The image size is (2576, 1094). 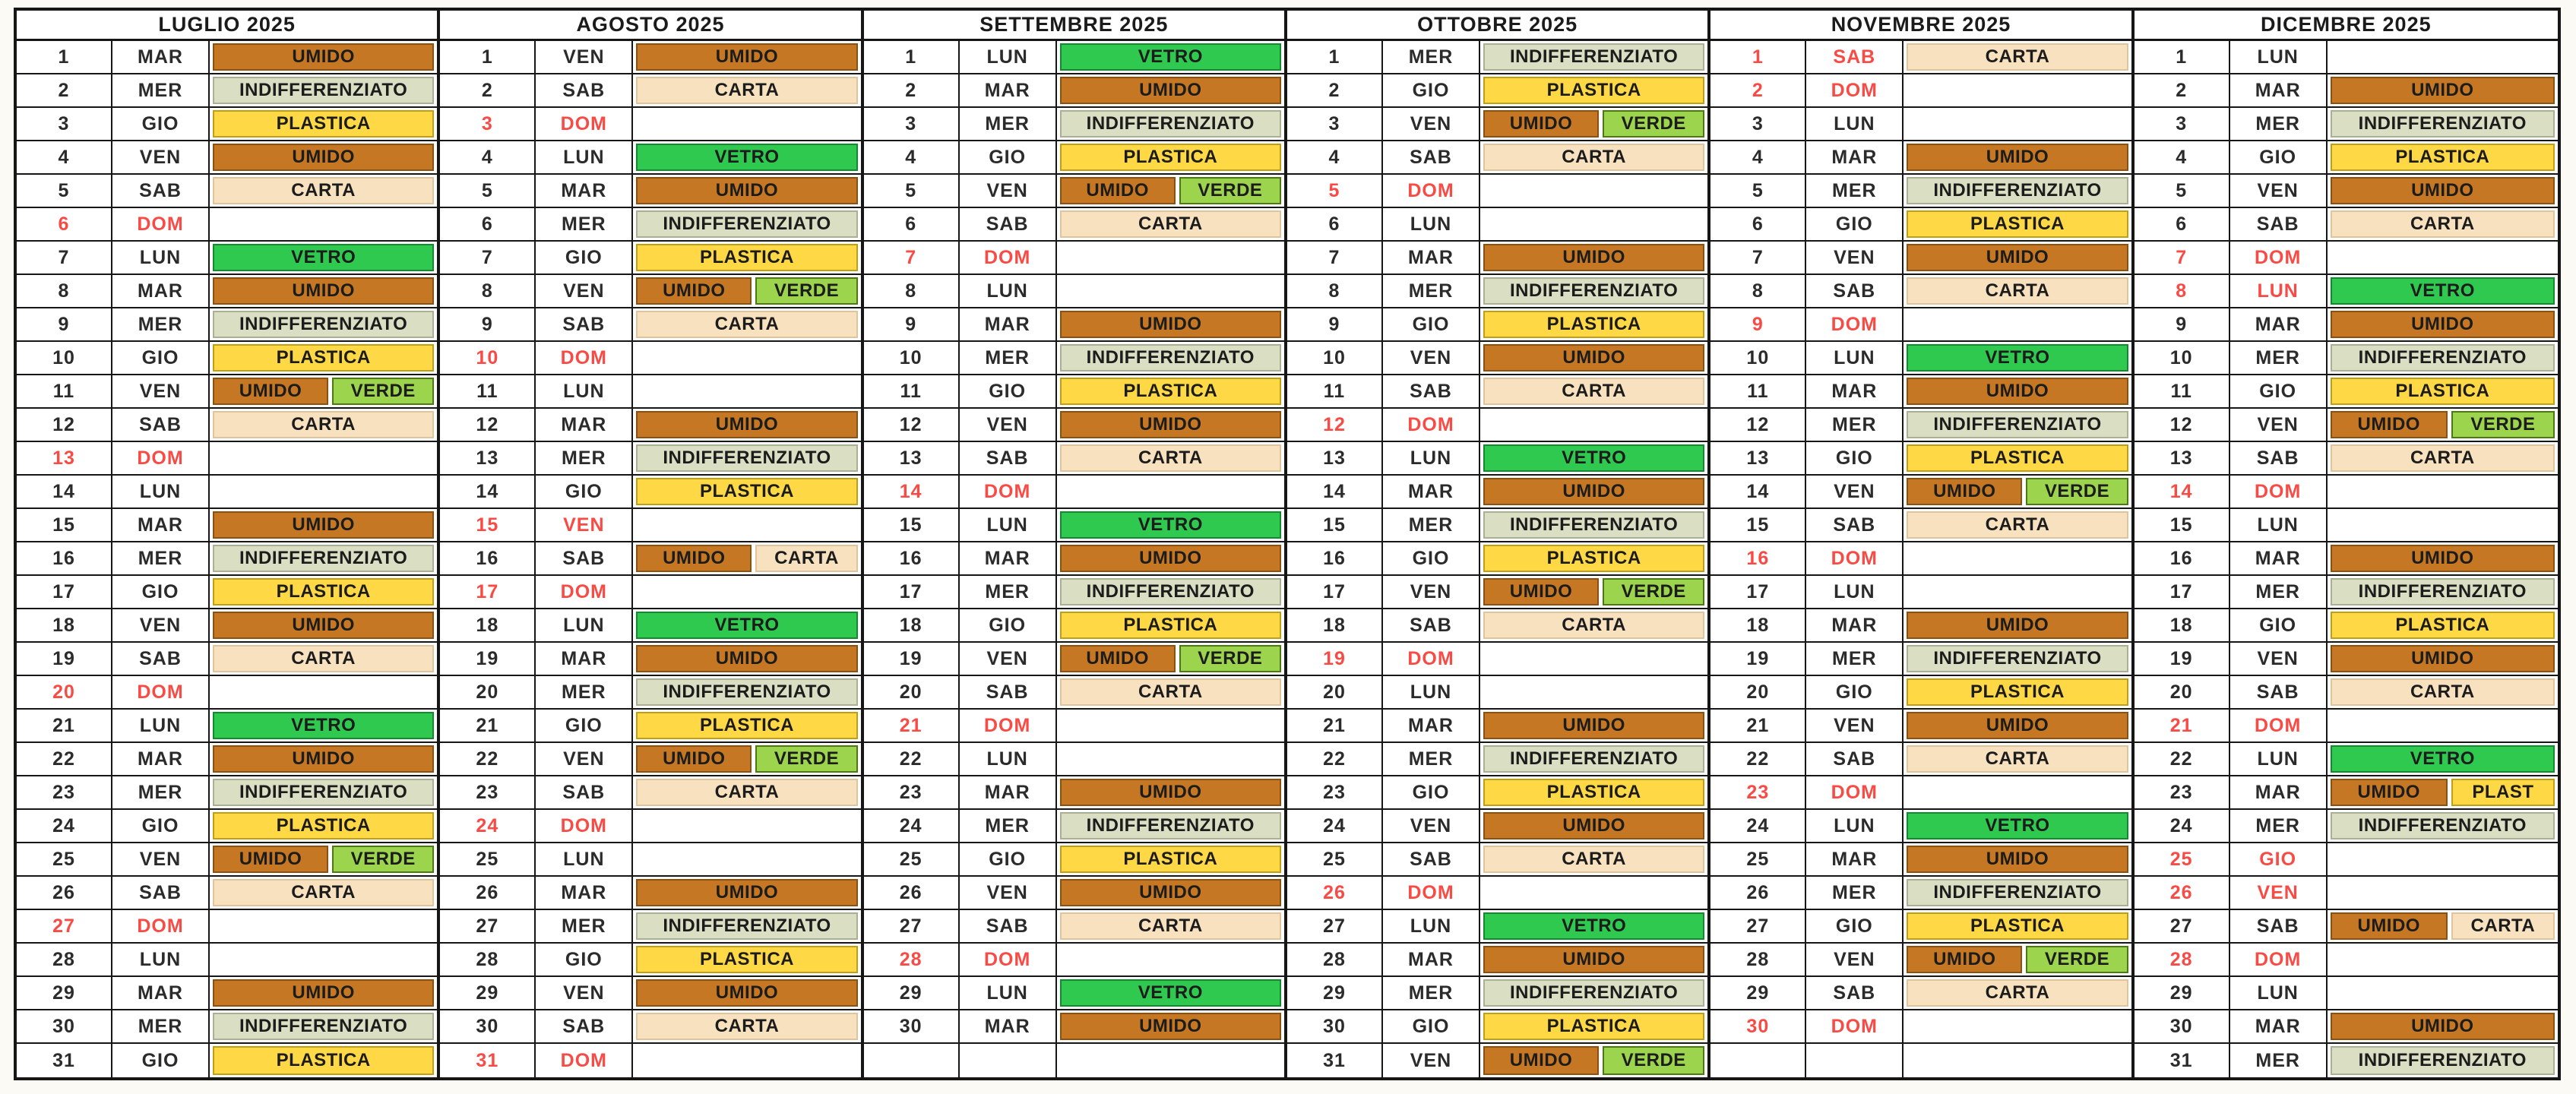 I want to click on day-number-cell: 9, so click(x=488, y=324).